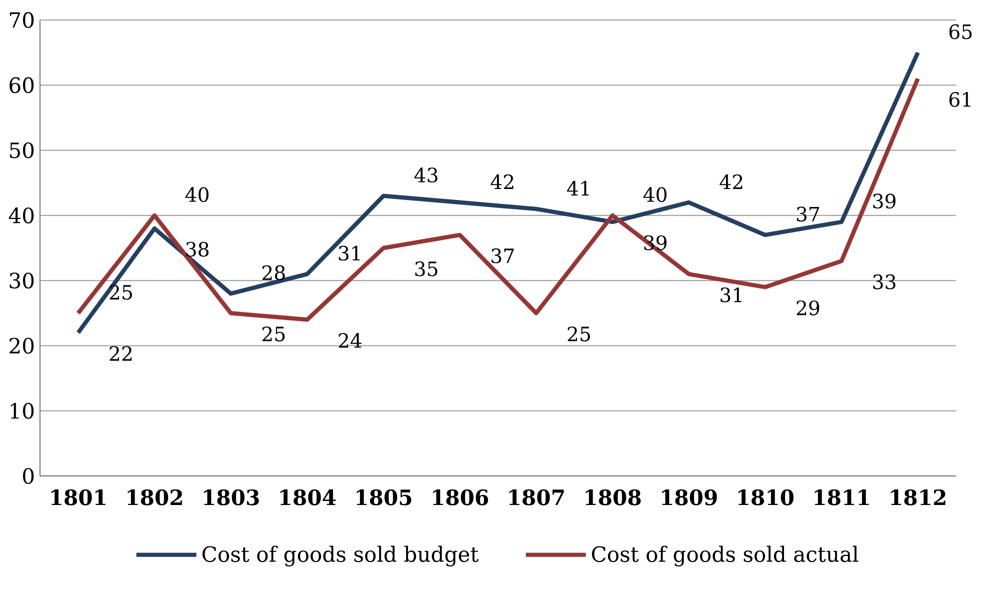  Describe the element at coordinates (22, 410) in the screenshot. I see `y-tick-label: 10` at that location.